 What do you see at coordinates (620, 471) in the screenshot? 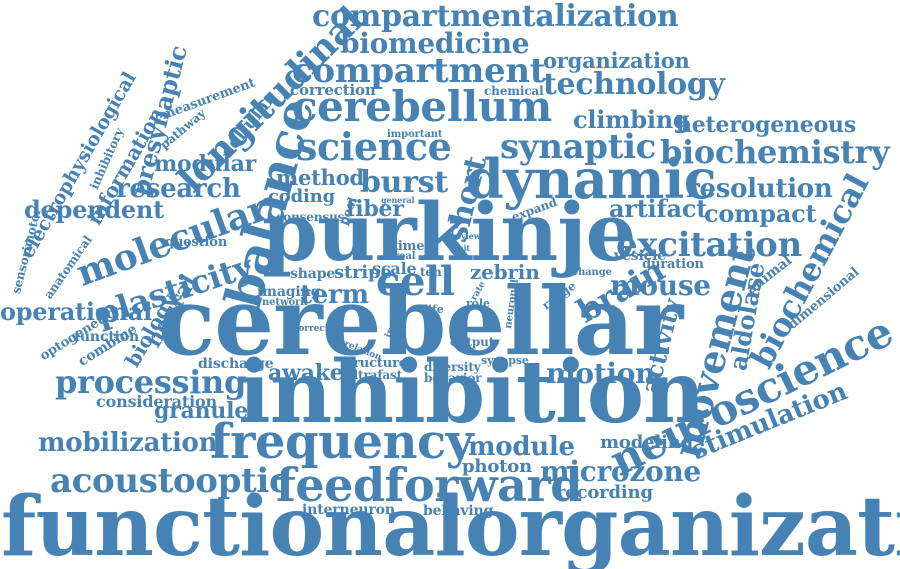
I see `word-microzone: microzone` at bounding box center [620, 471].